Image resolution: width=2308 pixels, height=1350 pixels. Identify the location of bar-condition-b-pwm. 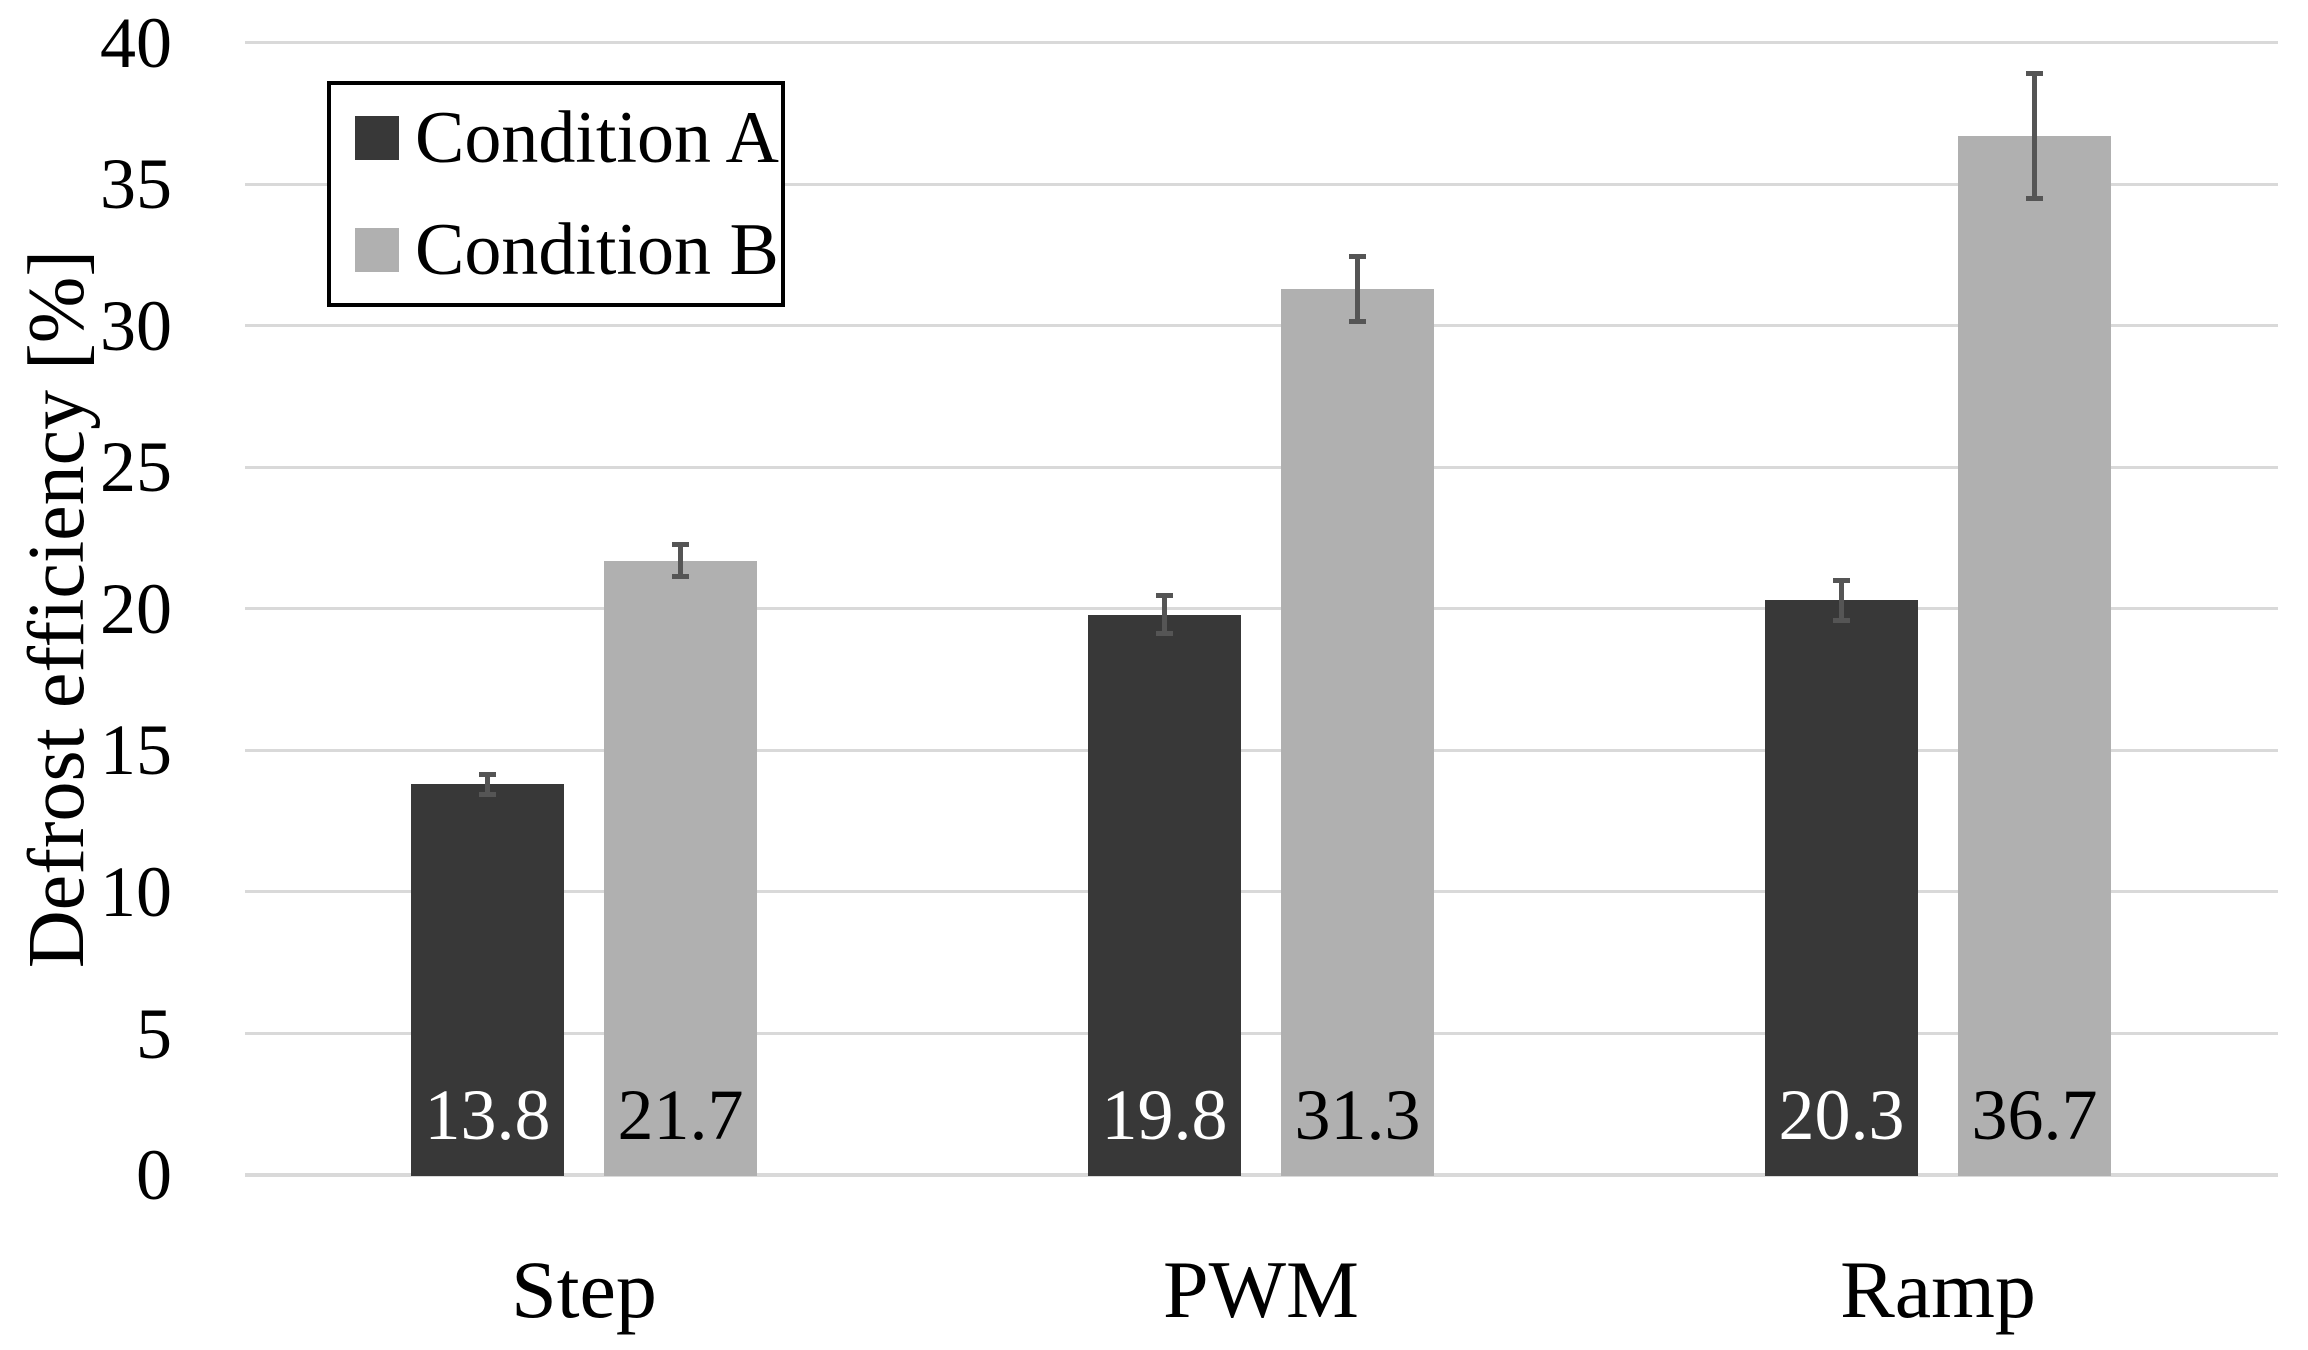
(1357, 732).